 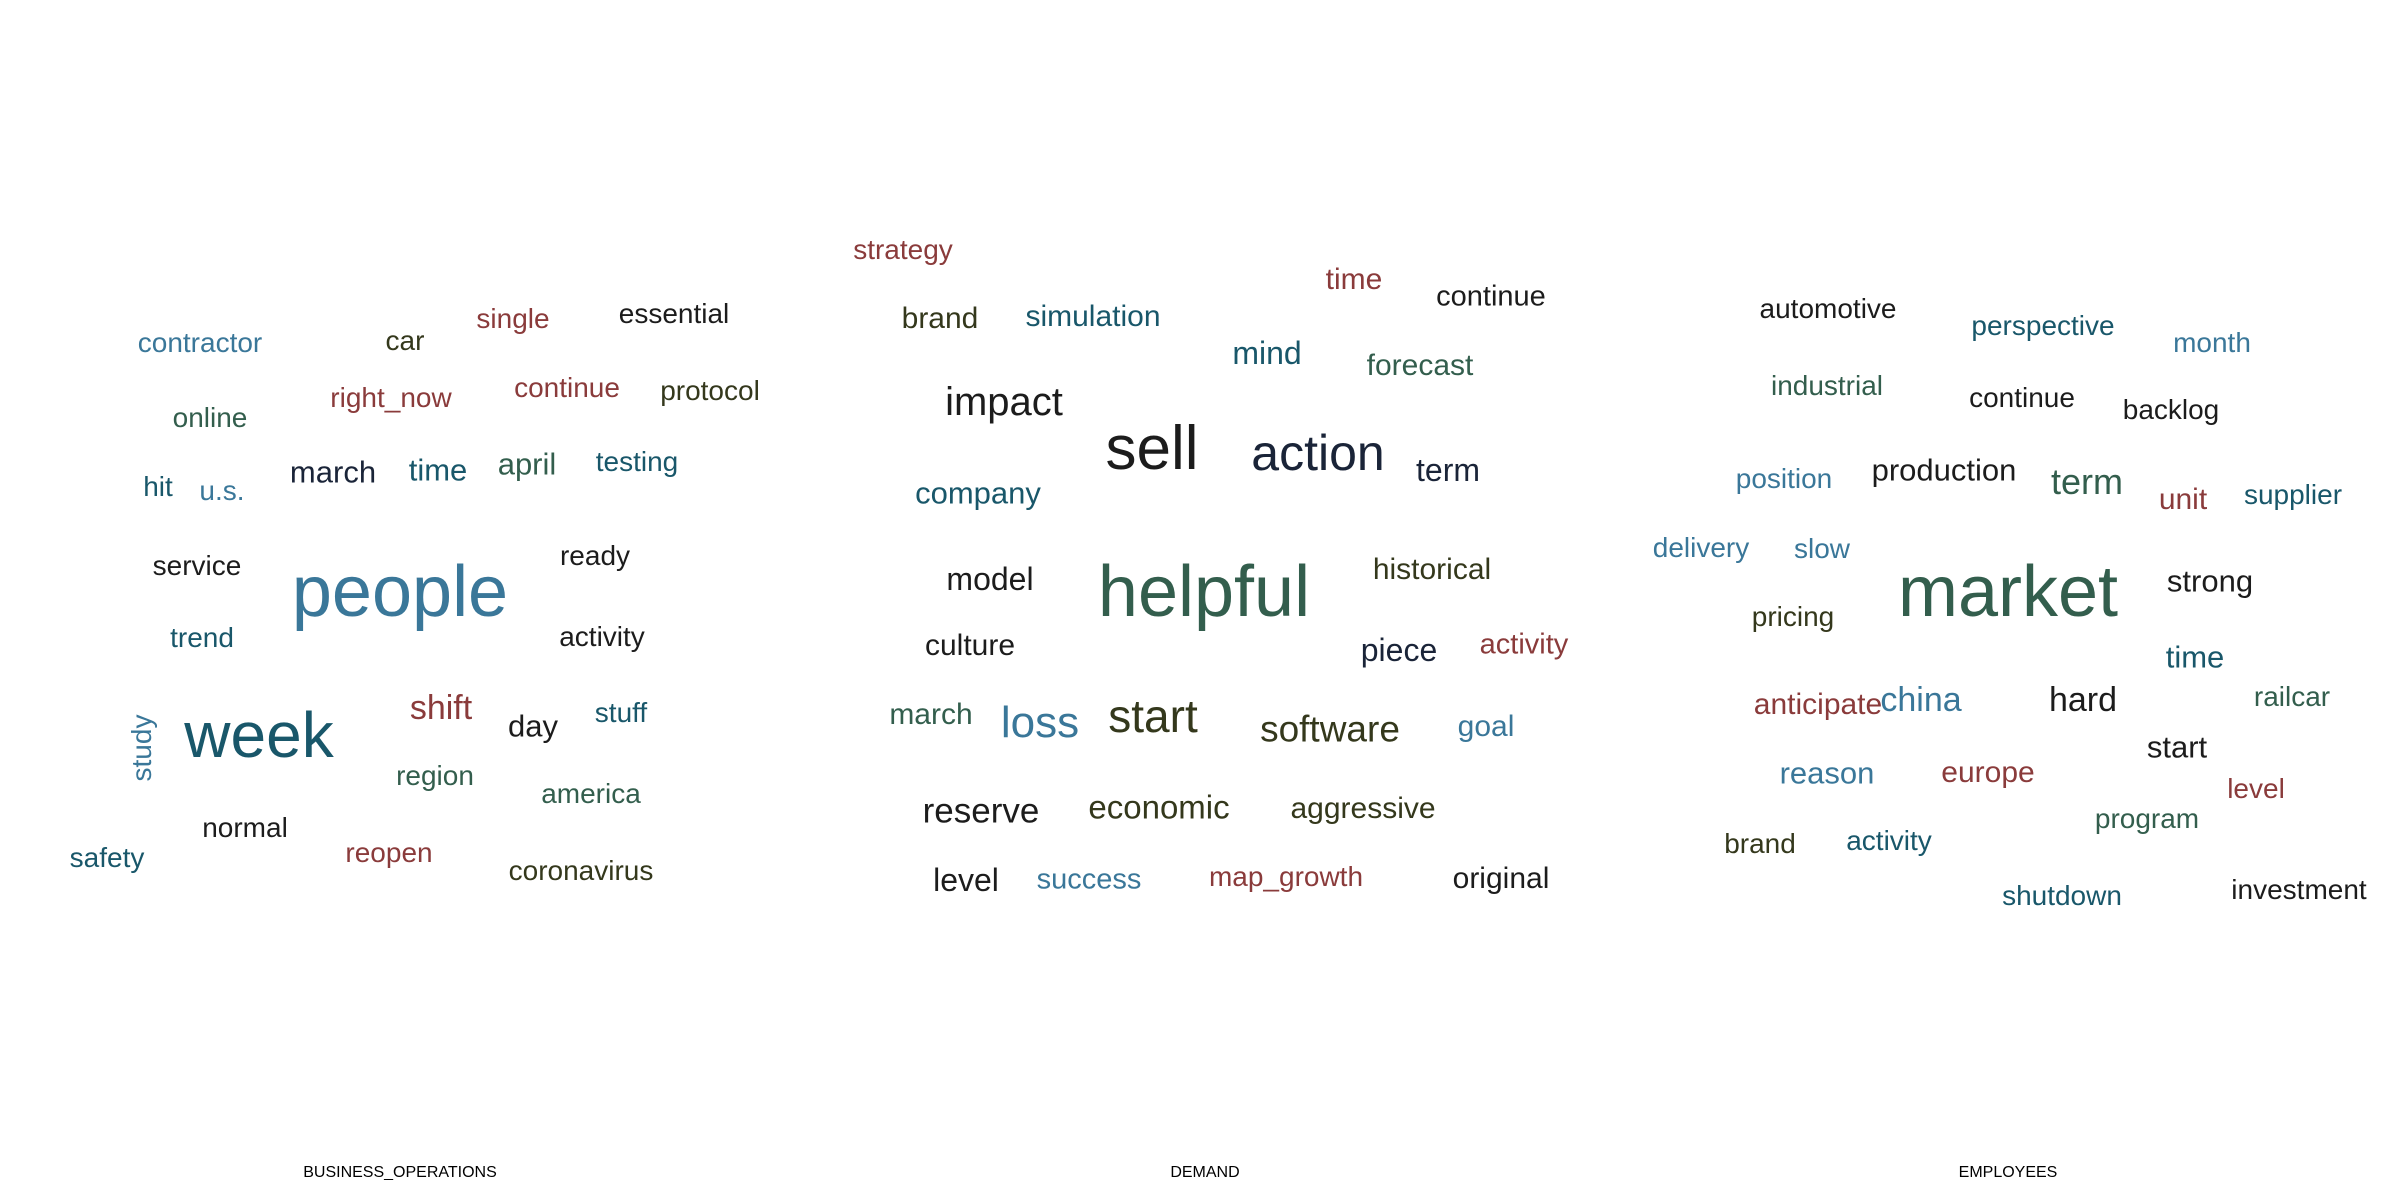 I want to click on word-service: service, so click(x=197, y=565).